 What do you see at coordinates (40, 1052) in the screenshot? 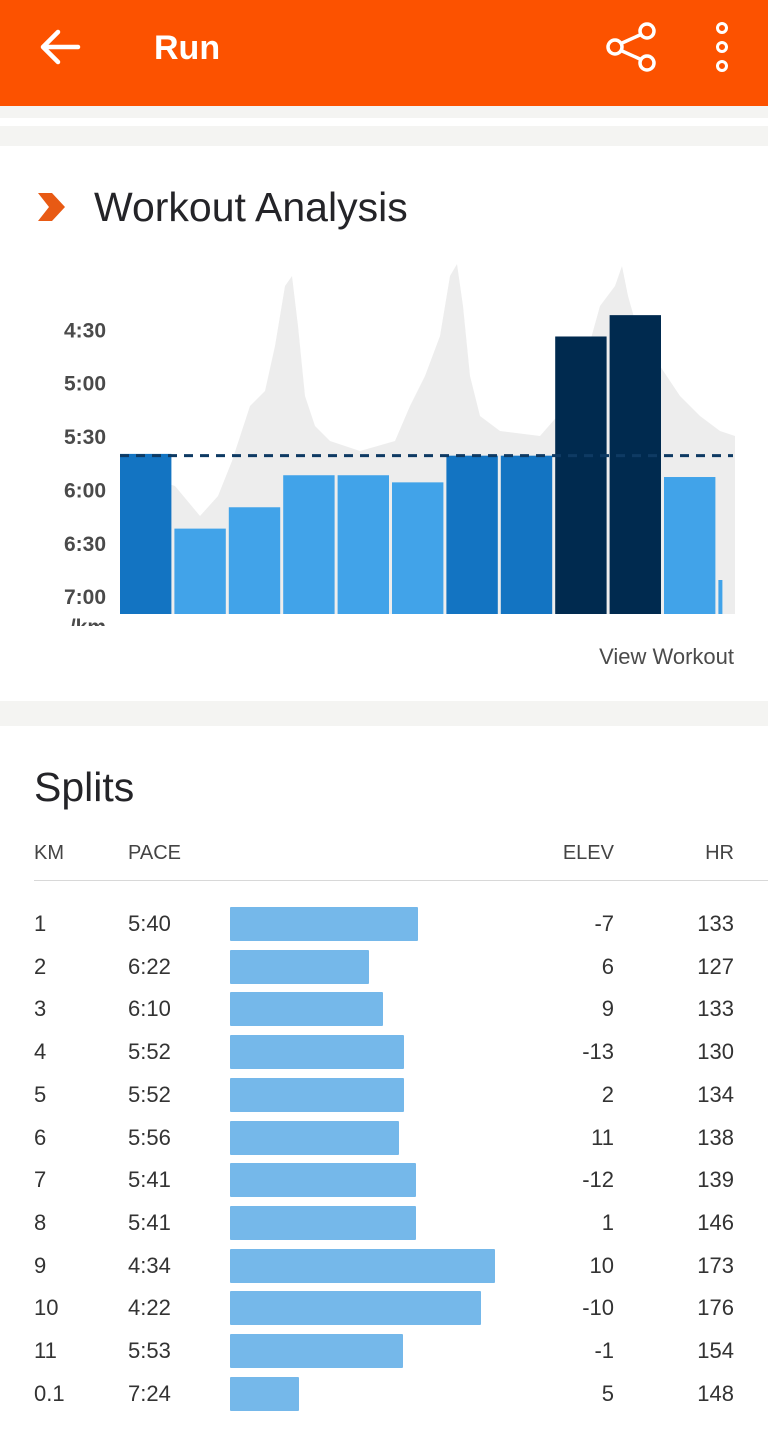
I see `split-km: 4` at bounding box center [40, 1052].